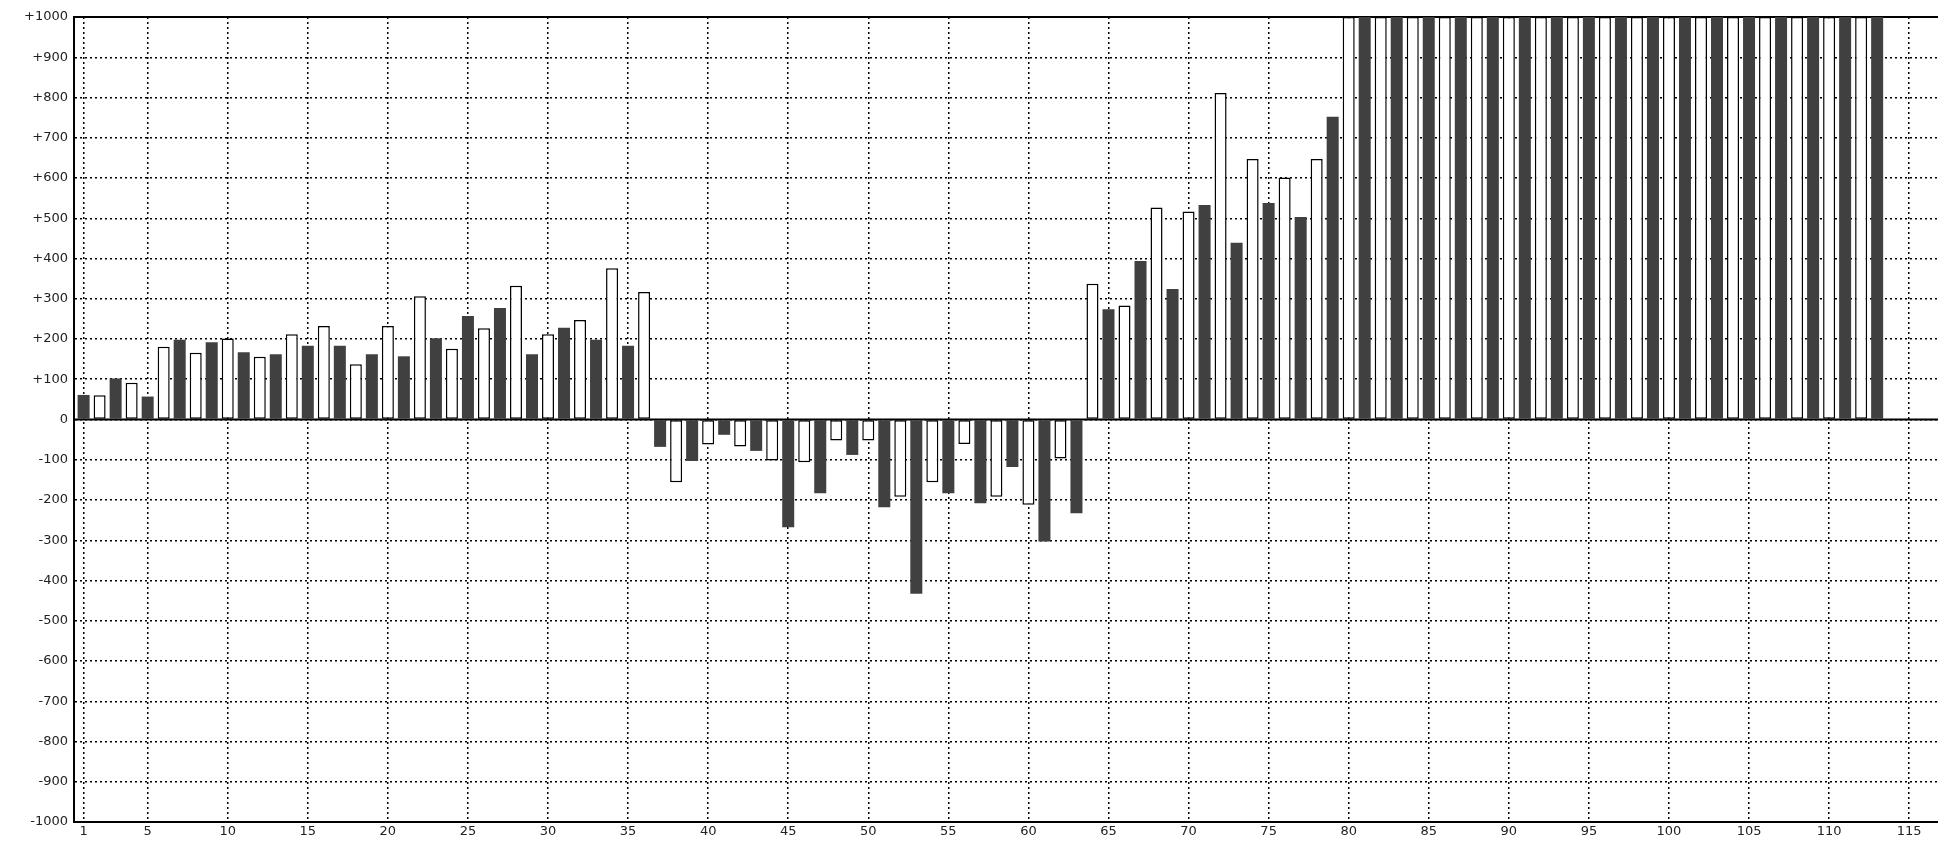 Image resolution: width=1938 pixels, height=846 pixels. Describe the element at coordinates (228, 831) in the screenshot. I see `x-tick-label: 10` at that location.